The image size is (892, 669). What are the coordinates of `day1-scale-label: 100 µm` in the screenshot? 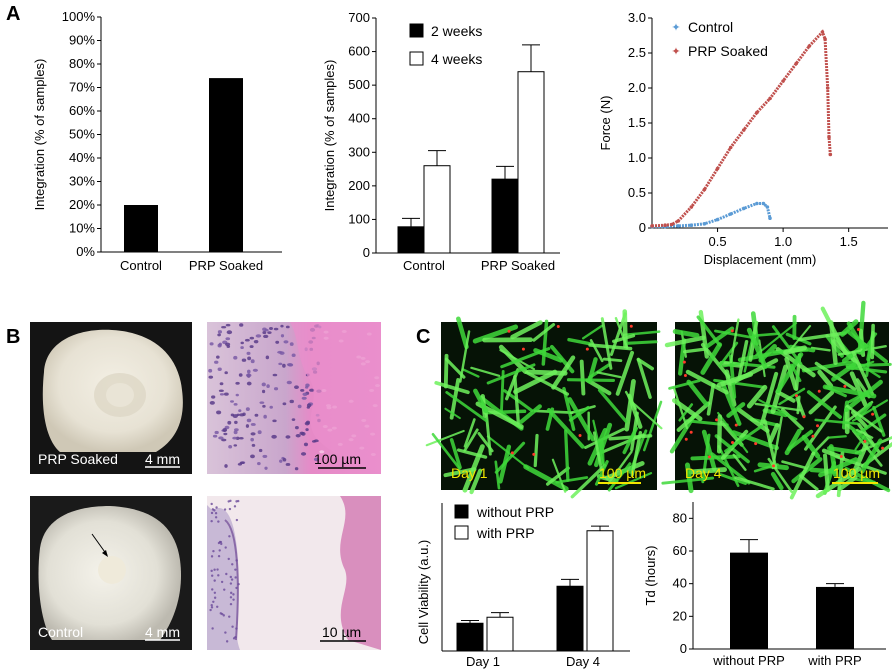 It's located at (622, 473).